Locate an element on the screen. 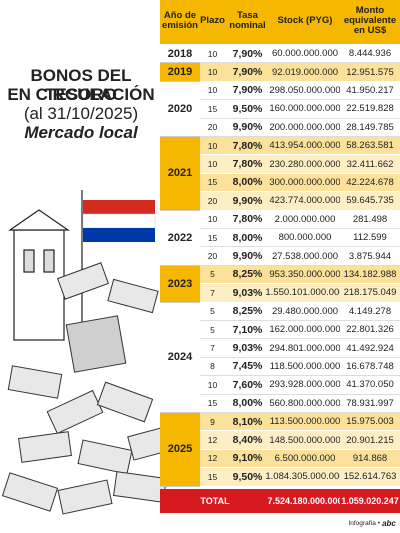 This screenshot has width=400, height=533. table-cell: 16.678.748 is located at coordinates (370, 367).